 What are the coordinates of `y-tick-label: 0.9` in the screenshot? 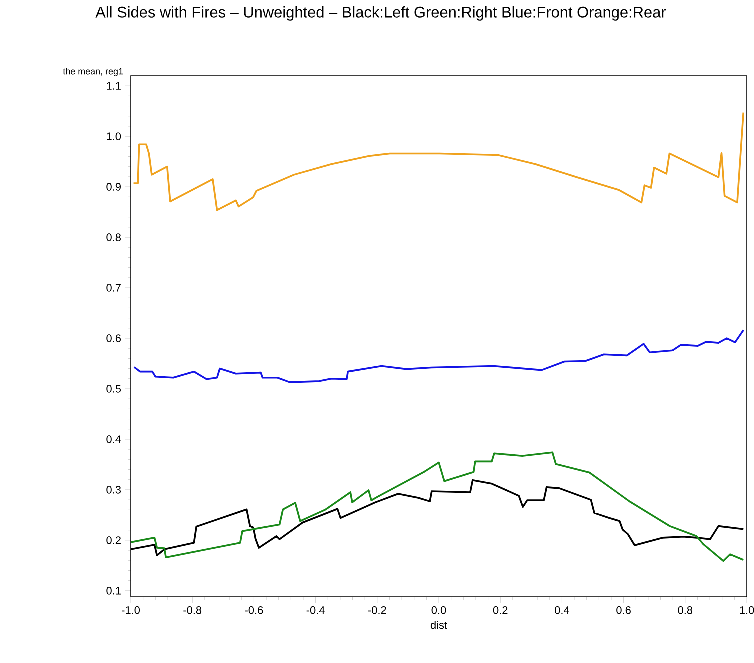 It's located at (113, 187).